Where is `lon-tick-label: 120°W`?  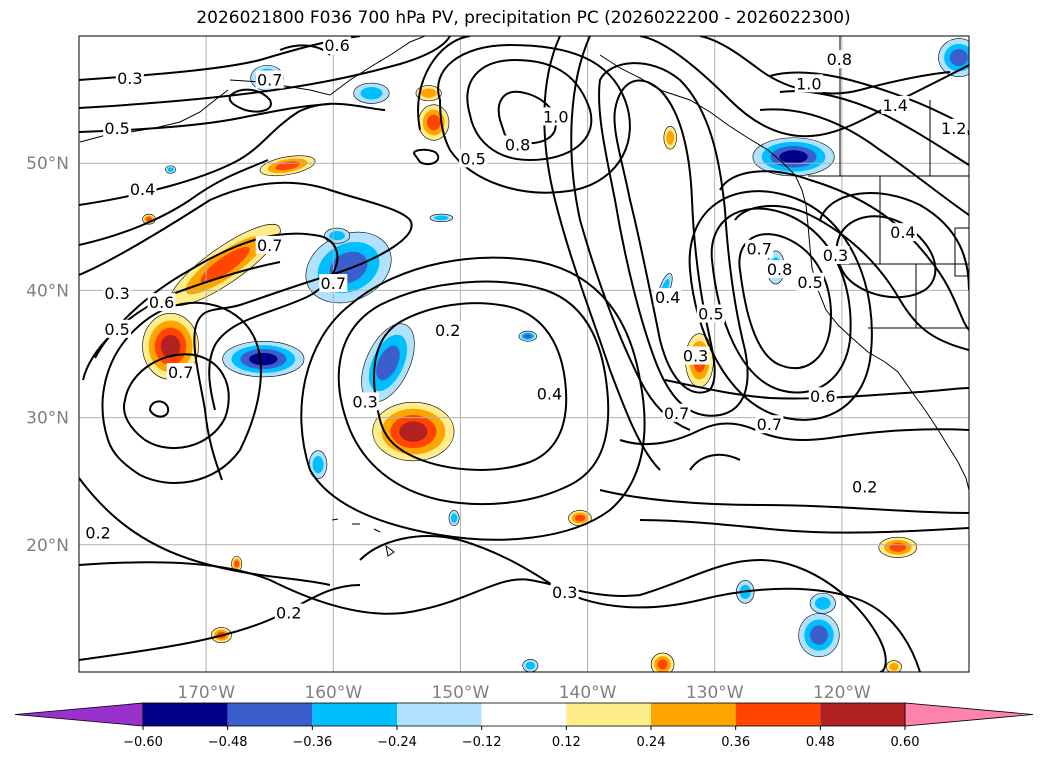
lon-tick-label: 120°W is located at coordinates (842, 693).